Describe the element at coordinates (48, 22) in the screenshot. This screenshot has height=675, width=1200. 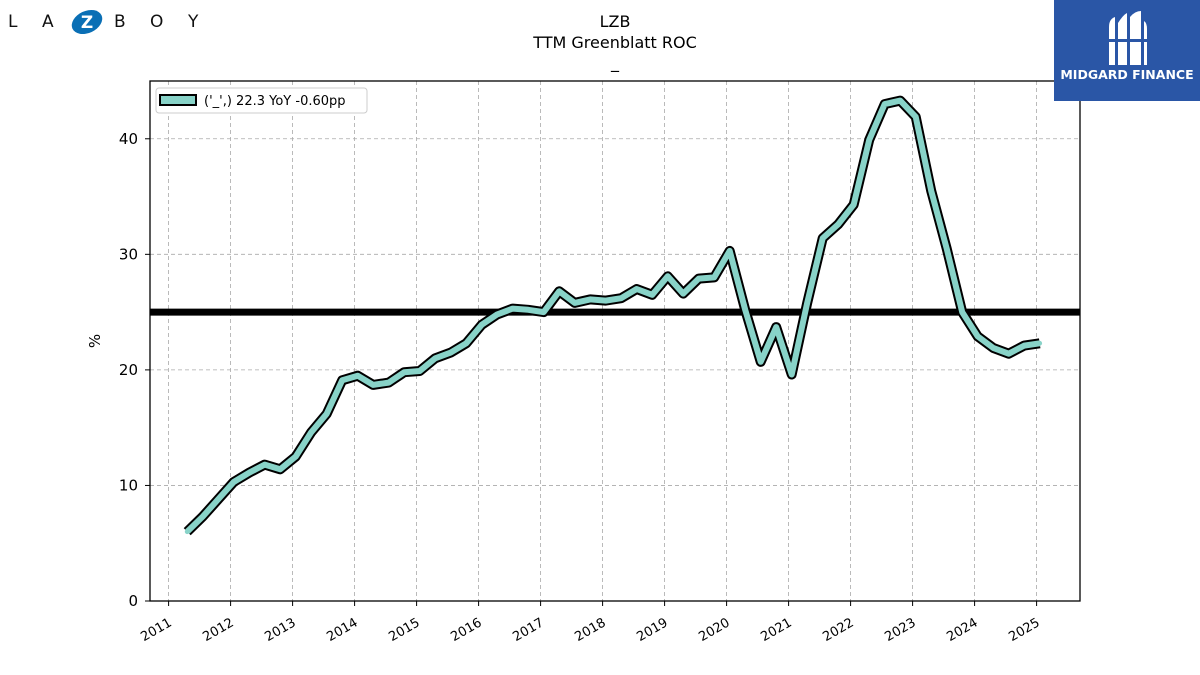
I see `logo-letter: A` at that location.